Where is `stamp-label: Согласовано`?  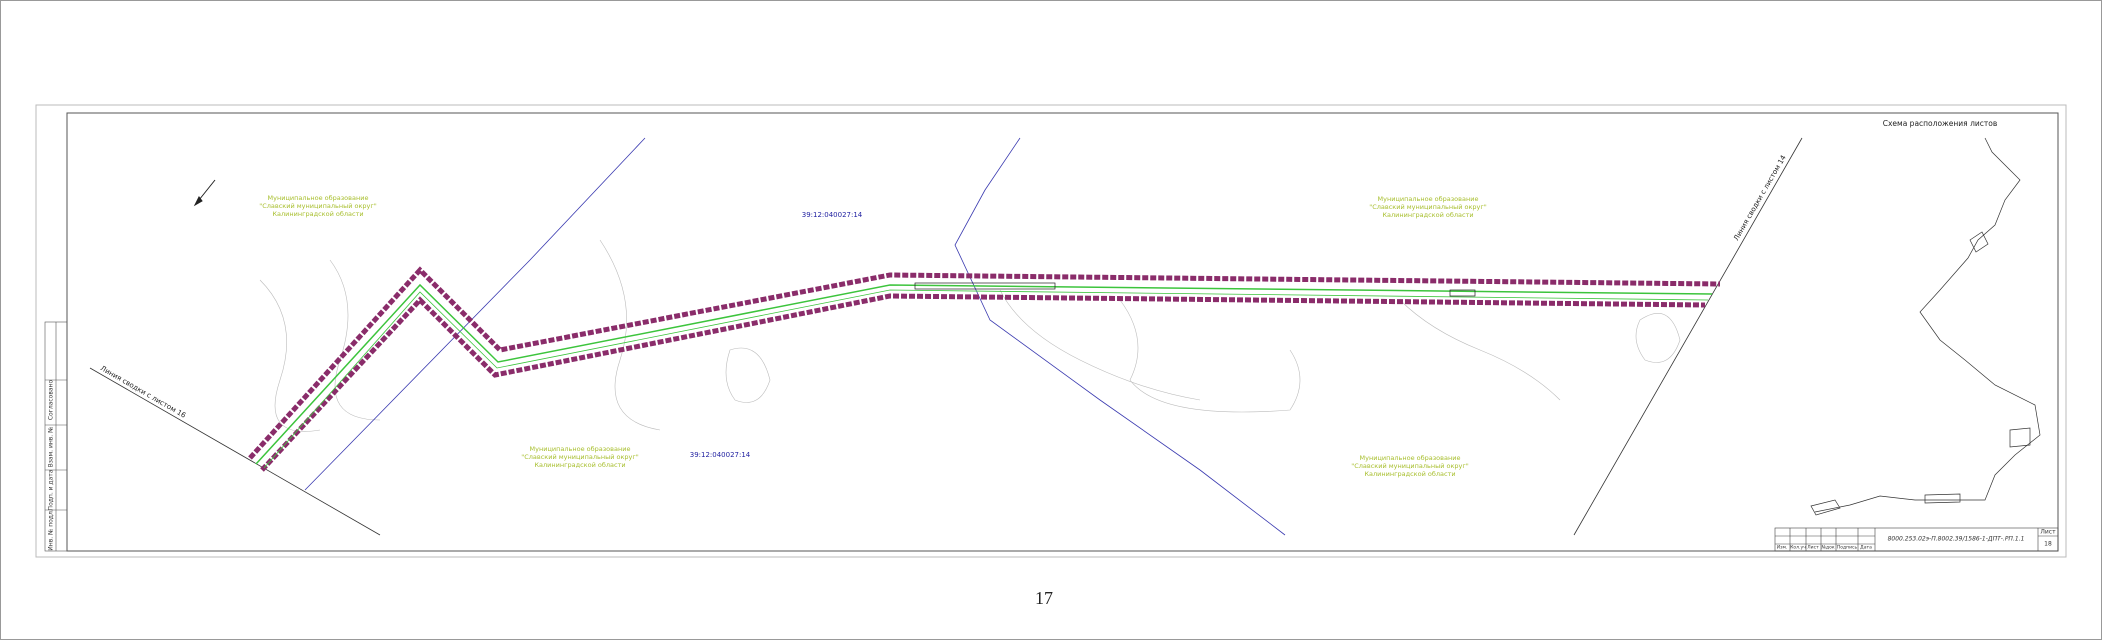 stamp-label: Согласовано is located at coordinates (51, 400).